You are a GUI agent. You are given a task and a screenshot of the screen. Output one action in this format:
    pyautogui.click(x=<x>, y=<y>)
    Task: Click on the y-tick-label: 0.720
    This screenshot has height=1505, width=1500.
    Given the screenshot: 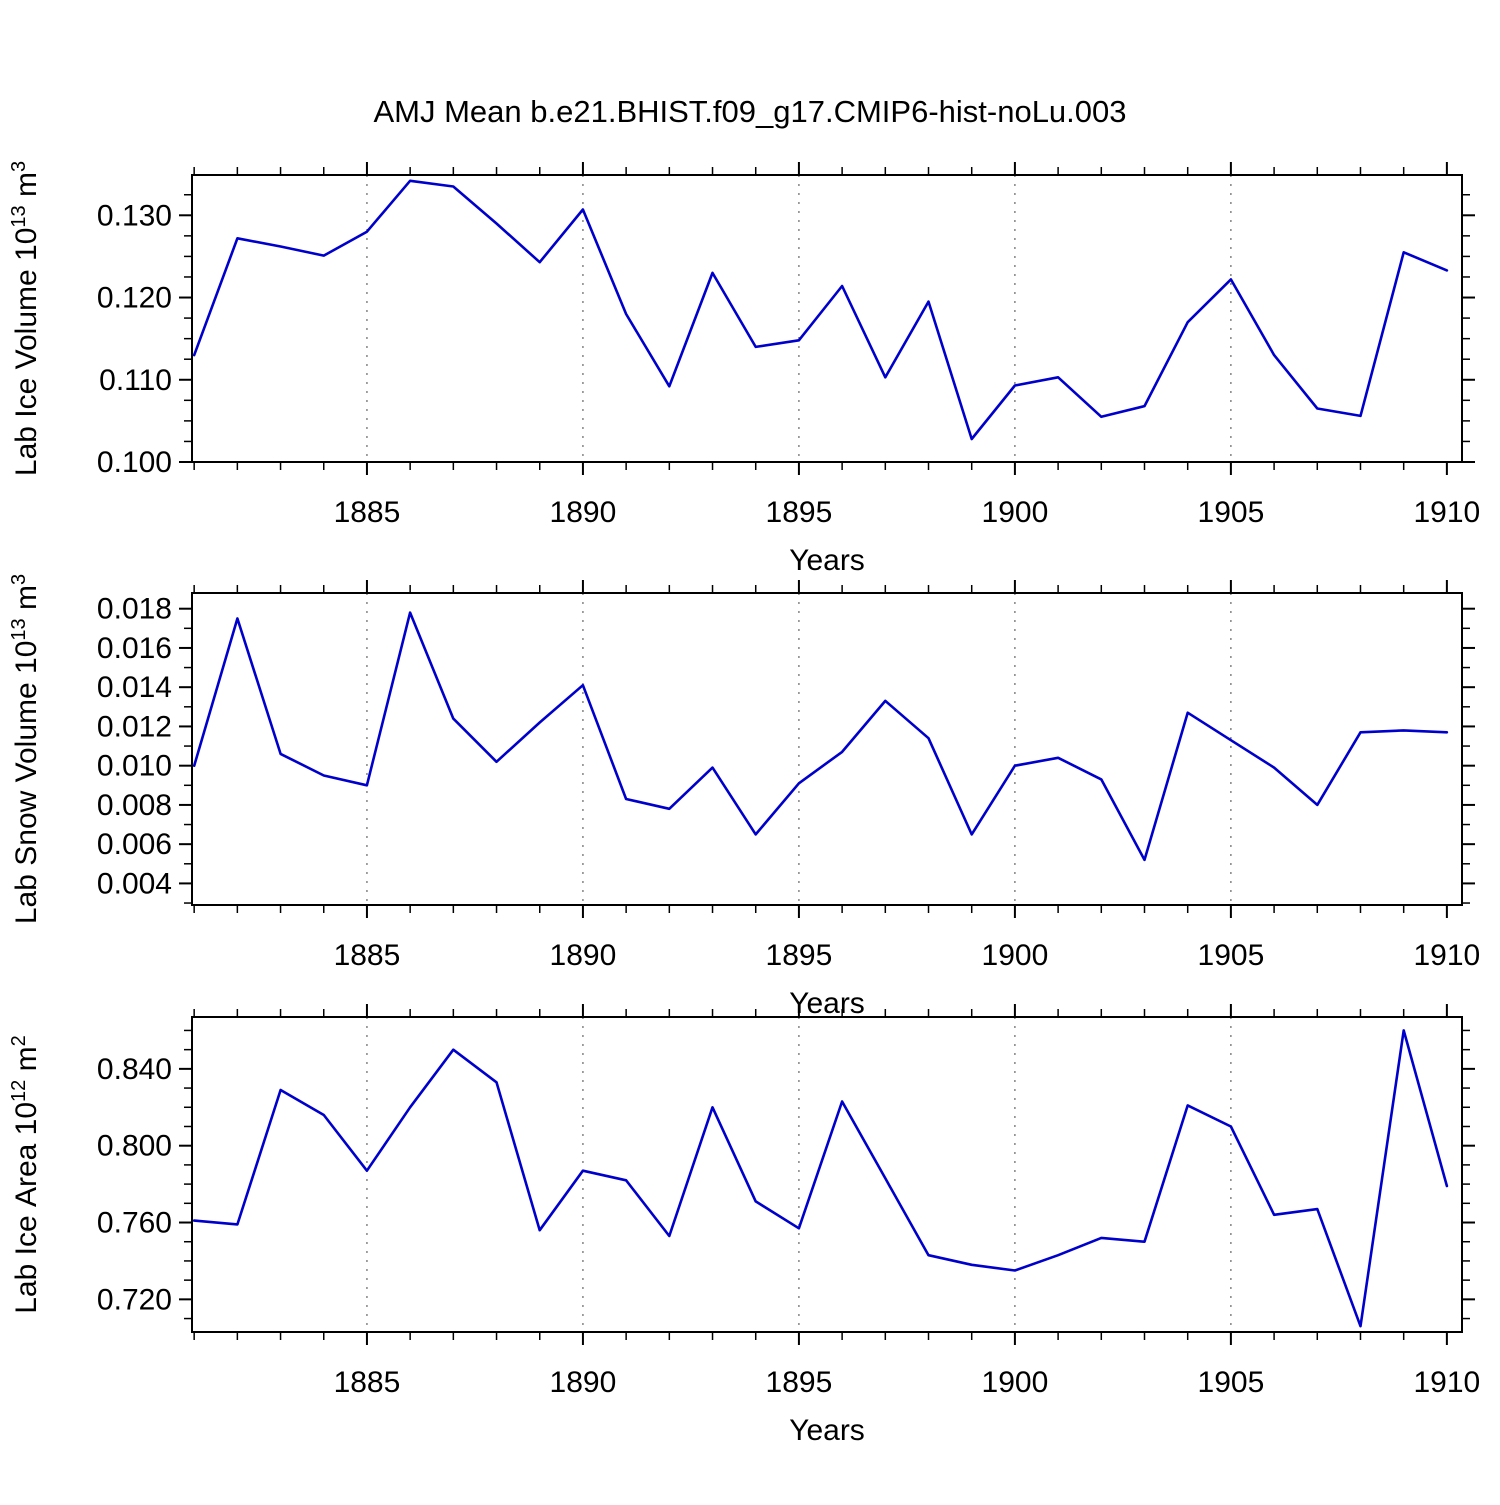 What is the action you would take?
    pyautogui.click(x=134, y=1299)
    